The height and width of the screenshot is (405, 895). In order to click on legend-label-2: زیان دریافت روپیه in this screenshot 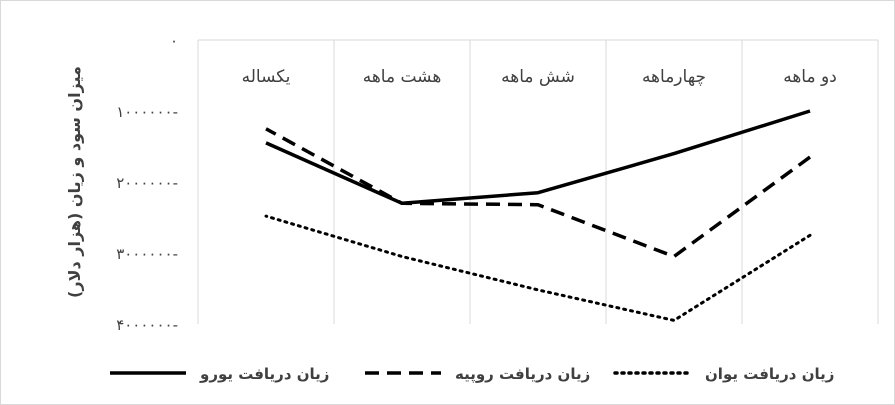, I will do `click(522, 374)`.